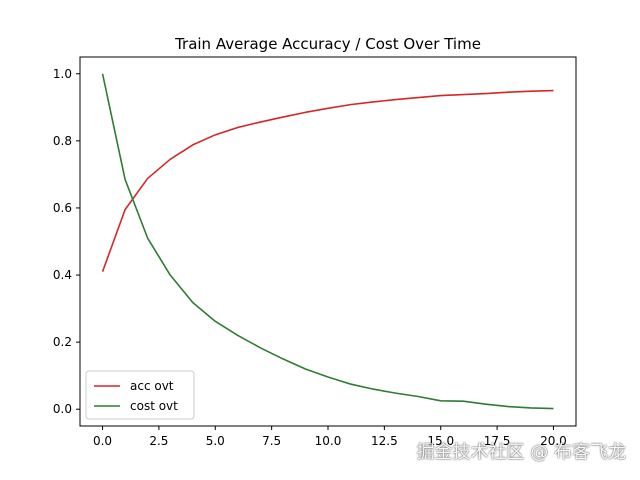 Image resolution: width=640 pixels, height=480 pixels. I want to click on y-tick-label: 0.0, so click(62, 409).